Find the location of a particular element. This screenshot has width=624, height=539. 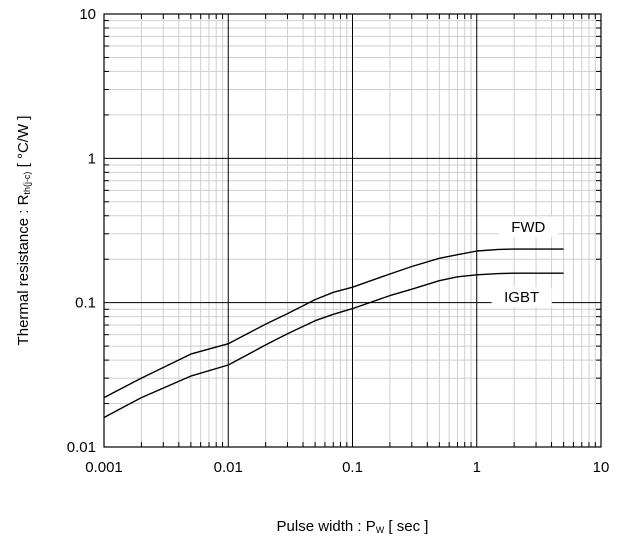

x-axis-label: Pulse width : PW [ sec ] is located at coordinates (353, 526).